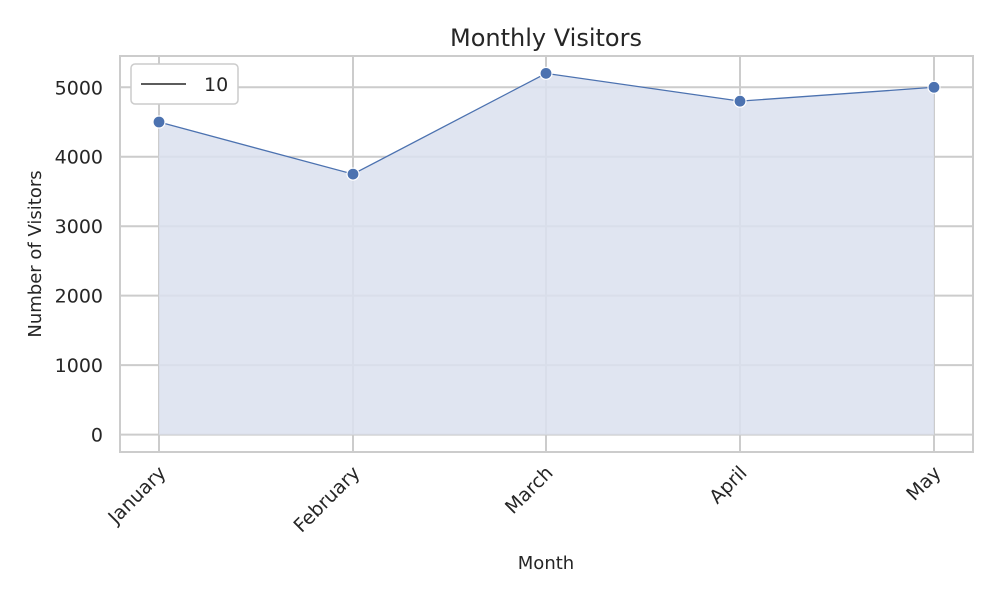  Describe the element at coordinates (216, 85) in the screenshot. I see `legend-entry-label: 10` at that location.